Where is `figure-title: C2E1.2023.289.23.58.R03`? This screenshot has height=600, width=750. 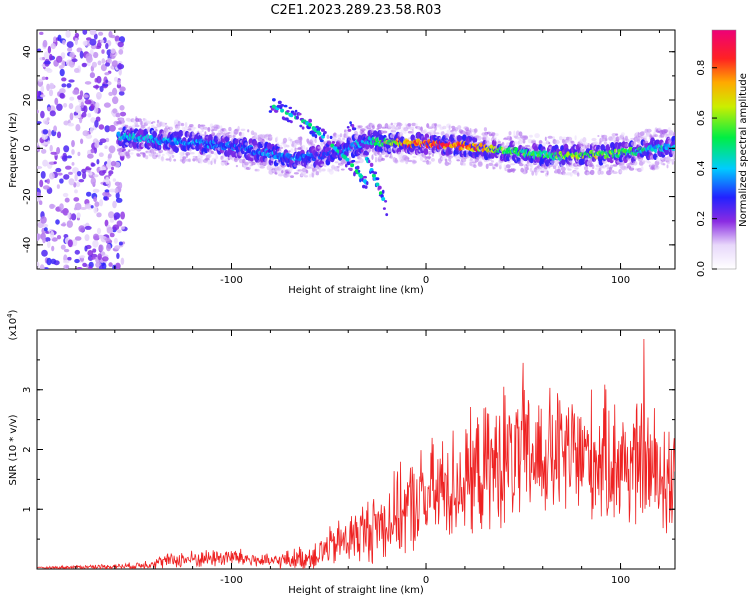
figure-title: C2E1.2023.289.23.58.R03 is located at coordinates (355, 10).